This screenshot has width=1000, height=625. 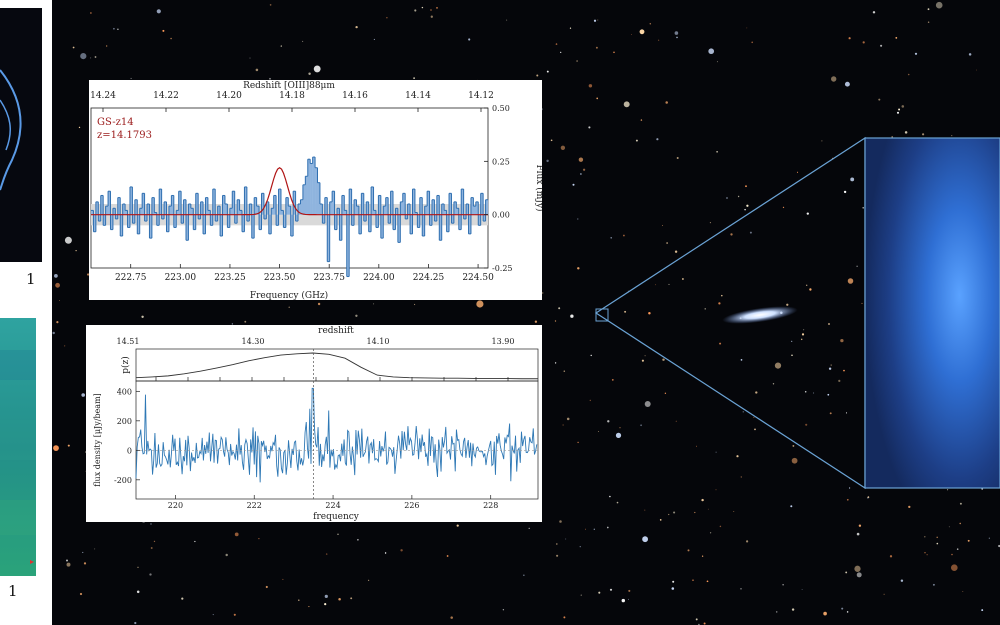 I want to click on chart1-top-axis-label: Redshift [OIII]88μm, so click(x=289, y=86).